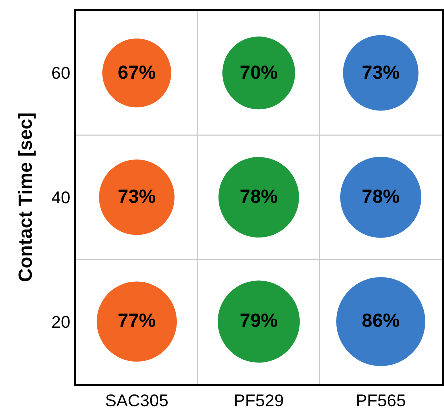 Image resolution: width=444 pixels, height=412 pixels. I want to click on x-tick-label: PF565, so click(381, 400).